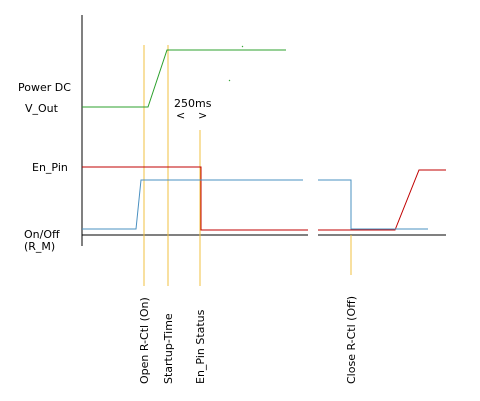 Image resolution: width=480 pixels, height=401 pixels. I want to click on signal-label: Power DC, so click(44, 87).